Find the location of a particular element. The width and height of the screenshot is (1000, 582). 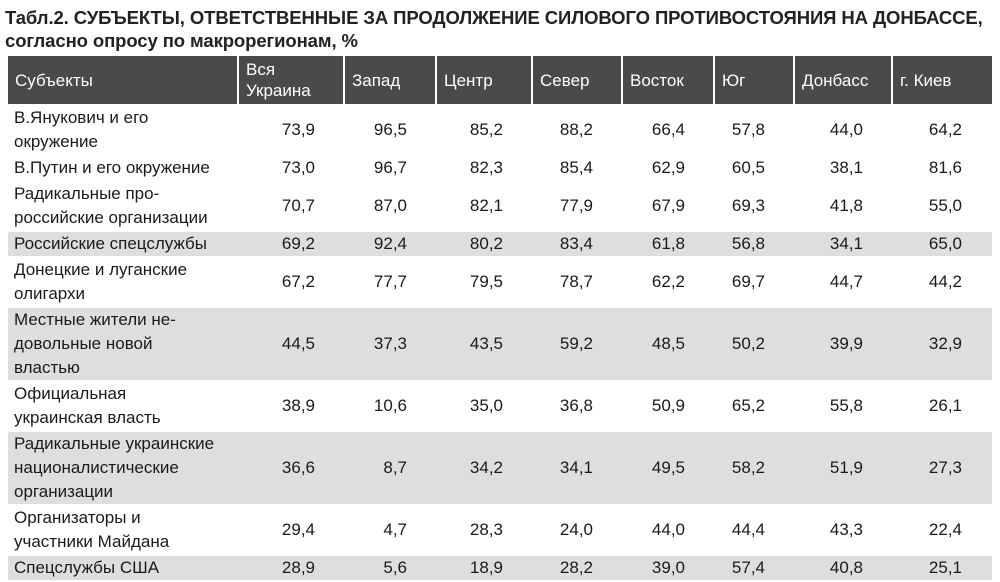

row-subject-label-line: В.Янукович и его is located at coordinates (81, 117).